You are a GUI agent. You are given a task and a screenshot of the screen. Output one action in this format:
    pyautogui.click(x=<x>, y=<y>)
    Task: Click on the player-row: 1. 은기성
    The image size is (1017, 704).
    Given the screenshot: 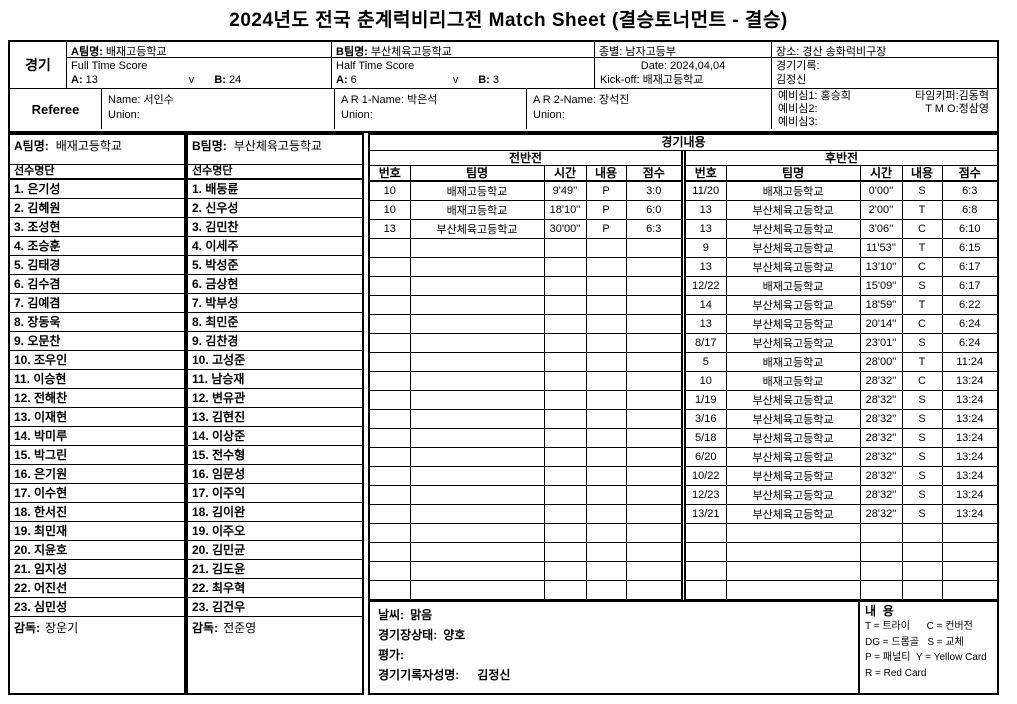 What is the action you would take?
    pyautogui.click(x=97, y=189)
    